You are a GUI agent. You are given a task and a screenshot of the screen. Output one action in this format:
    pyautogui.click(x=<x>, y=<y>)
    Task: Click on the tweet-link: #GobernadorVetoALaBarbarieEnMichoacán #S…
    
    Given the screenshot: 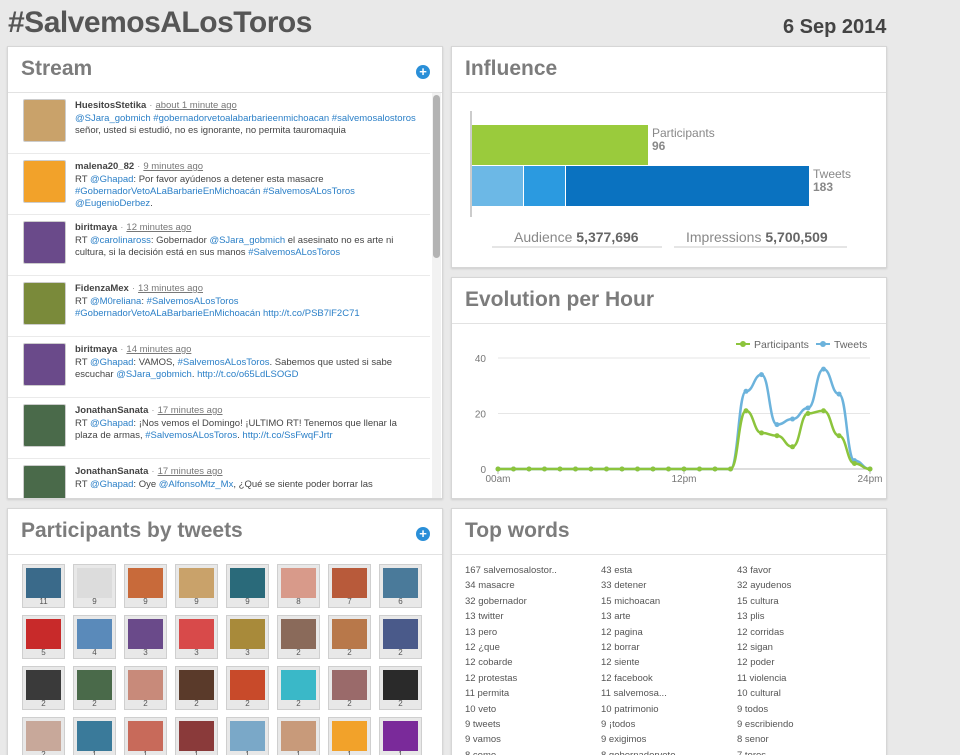 What is the action you would take?
    pyautogui.click(x=215, y=197)
    